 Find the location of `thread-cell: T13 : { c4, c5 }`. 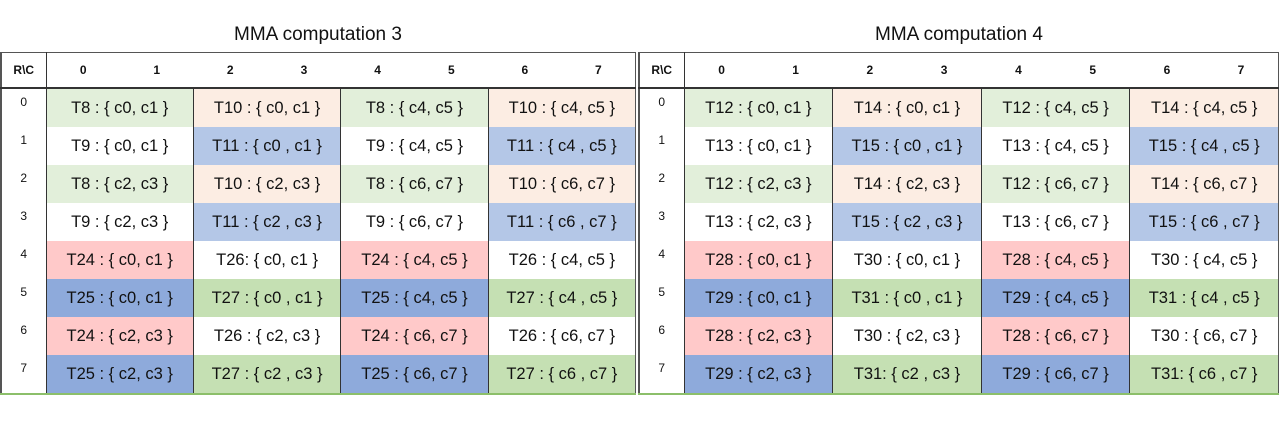

thread-cell: T13 : { c4, c5 } is located at coordinates (1055, 146).